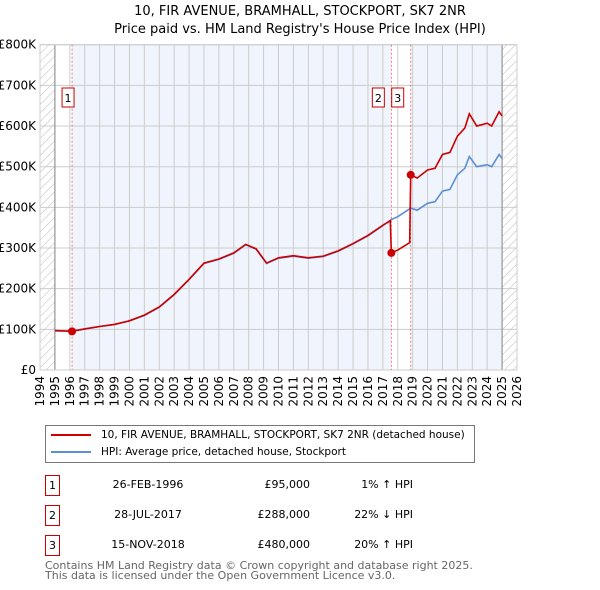 The width and height of the screenshot is (600, 590). What do you see at coordinates (18, 85) in the screenshot?
I see `y-tick-label: £700K` at bounding box center [18, 85].